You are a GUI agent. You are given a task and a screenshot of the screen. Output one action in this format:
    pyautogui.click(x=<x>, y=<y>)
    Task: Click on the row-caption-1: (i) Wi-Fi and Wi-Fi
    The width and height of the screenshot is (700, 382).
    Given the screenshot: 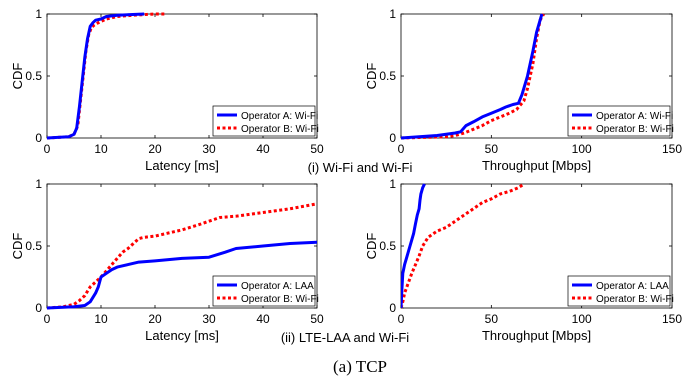 What is the action you would take?
    pyautogui.click(x=360, y=167)
    